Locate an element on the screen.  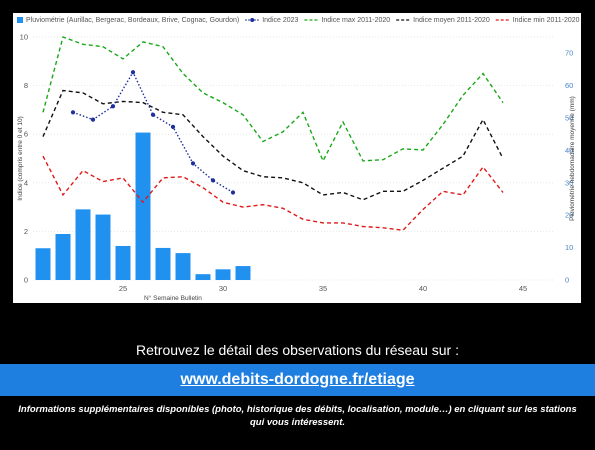
y-right-axis-title: Pluviométrie hebdomadaire moyenne (mm) is located at coordinates (572, 158).